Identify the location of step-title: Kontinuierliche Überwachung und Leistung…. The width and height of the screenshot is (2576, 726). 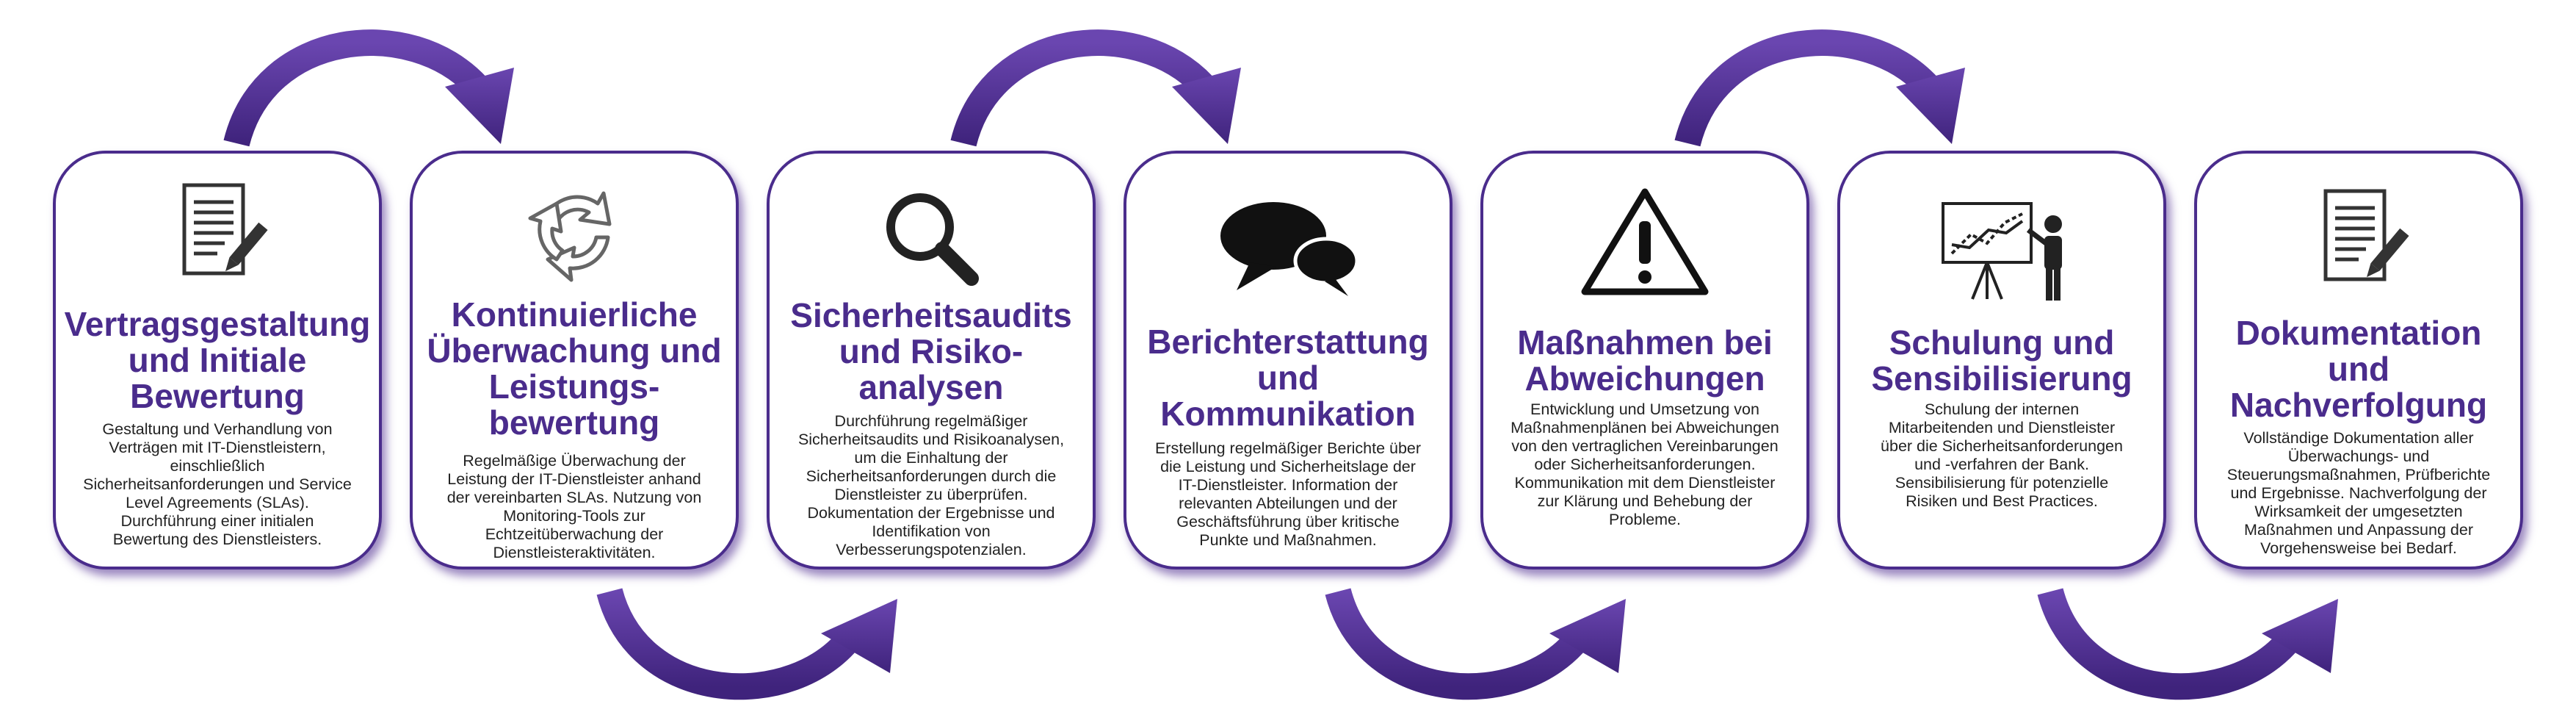
(574, 368).